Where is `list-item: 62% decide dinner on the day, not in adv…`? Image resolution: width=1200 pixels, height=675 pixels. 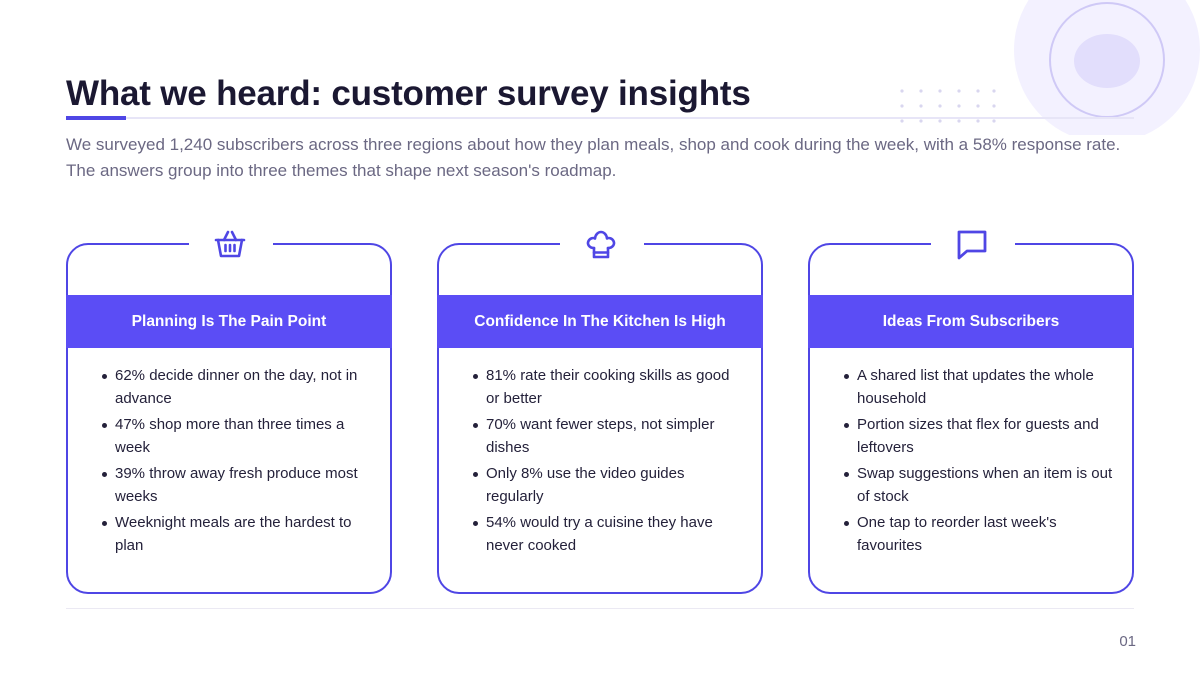 list-item: 62% decide dinner on the day, not in adv… is located at coordinates (237, 387).